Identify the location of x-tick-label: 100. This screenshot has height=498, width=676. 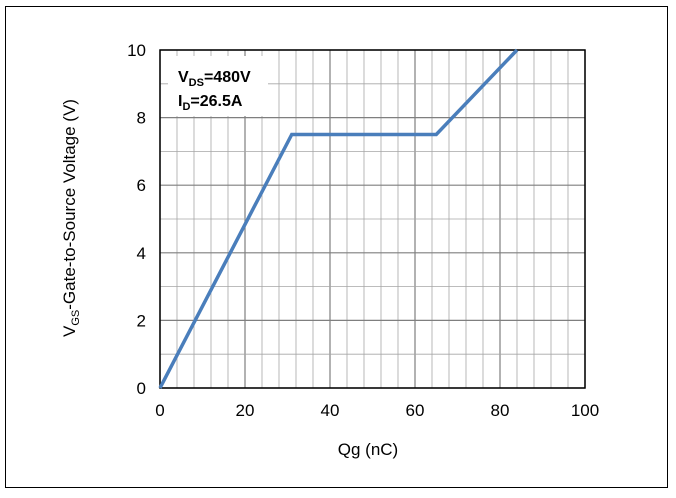
(585, 410).